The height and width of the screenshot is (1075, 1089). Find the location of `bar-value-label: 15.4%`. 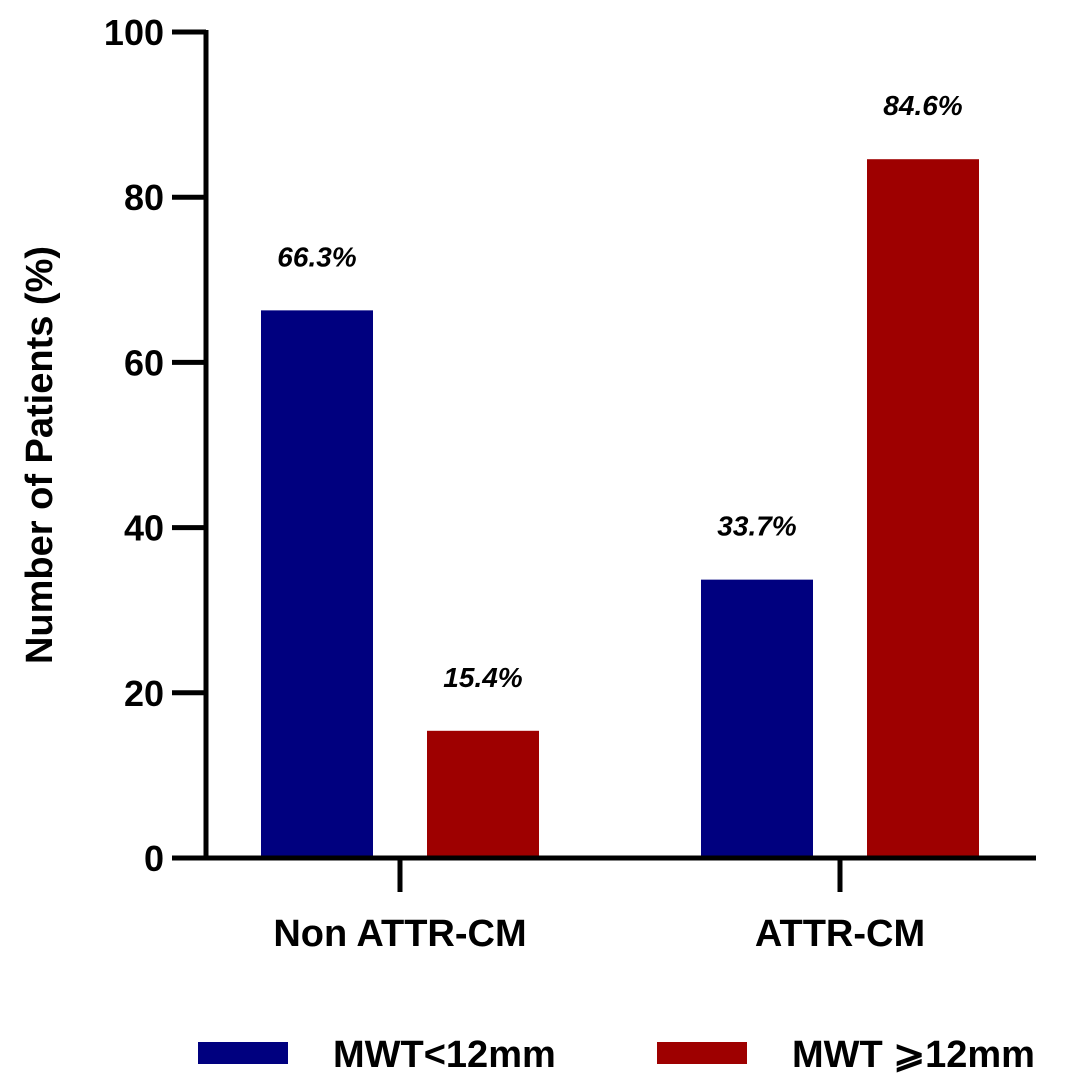

bar-value-label: 15.4% is located at coordinates (482, 677).